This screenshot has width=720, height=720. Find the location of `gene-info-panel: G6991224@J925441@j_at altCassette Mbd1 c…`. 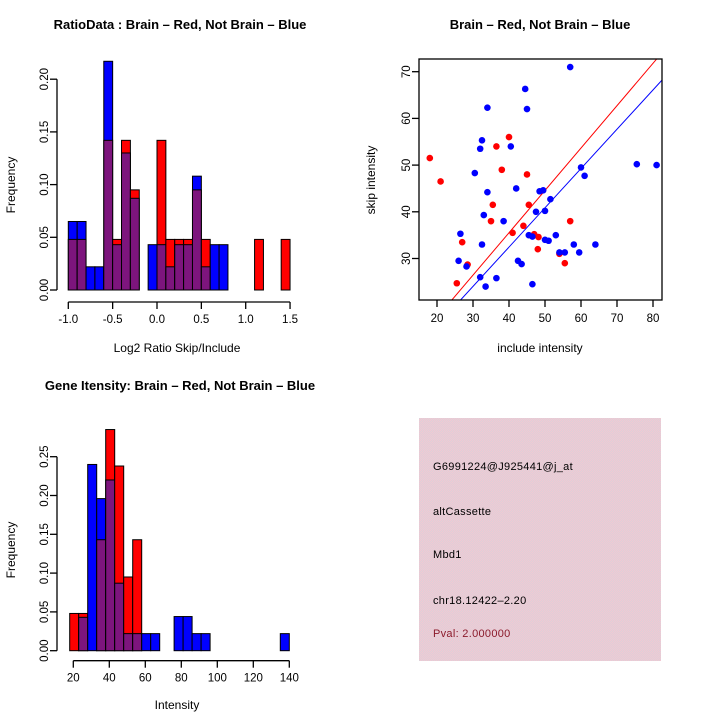

gene-info-panel: G6991224@J925441@j_at altCassette Mbd1 c… is located at coordinates (540, 539).